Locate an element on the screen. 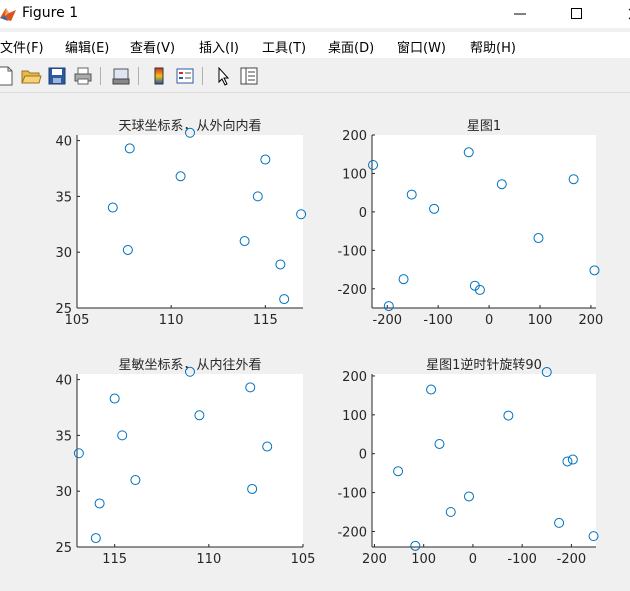 Image resolution: width=630 pixels, height=591 pixels. menu-window: 窗口(W) is located at coordinates (421, 48).